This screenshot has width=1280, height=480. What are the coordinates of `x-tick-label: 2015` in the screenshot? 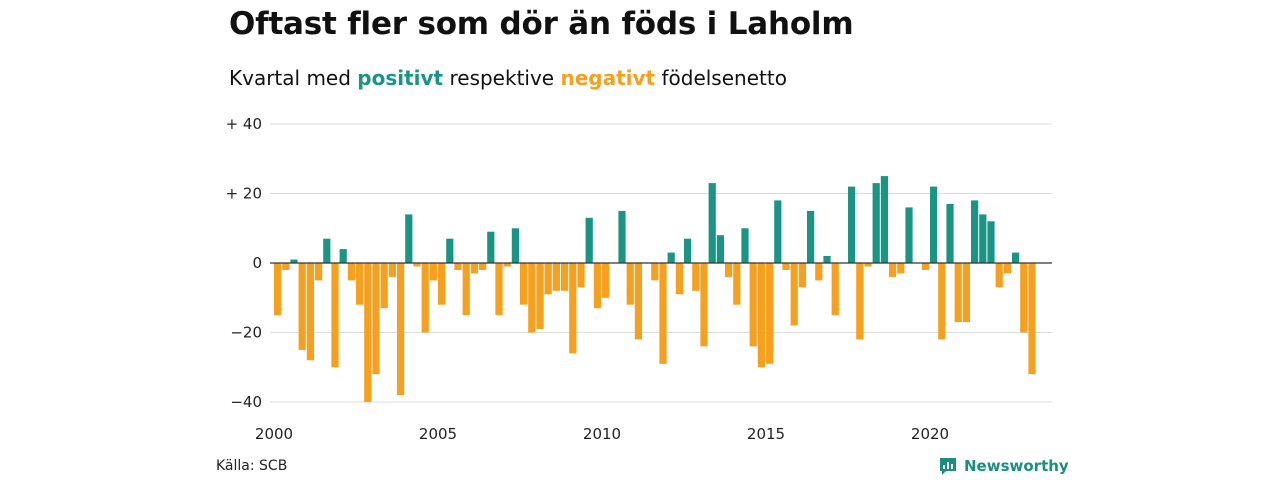 It's located at (766, 434).